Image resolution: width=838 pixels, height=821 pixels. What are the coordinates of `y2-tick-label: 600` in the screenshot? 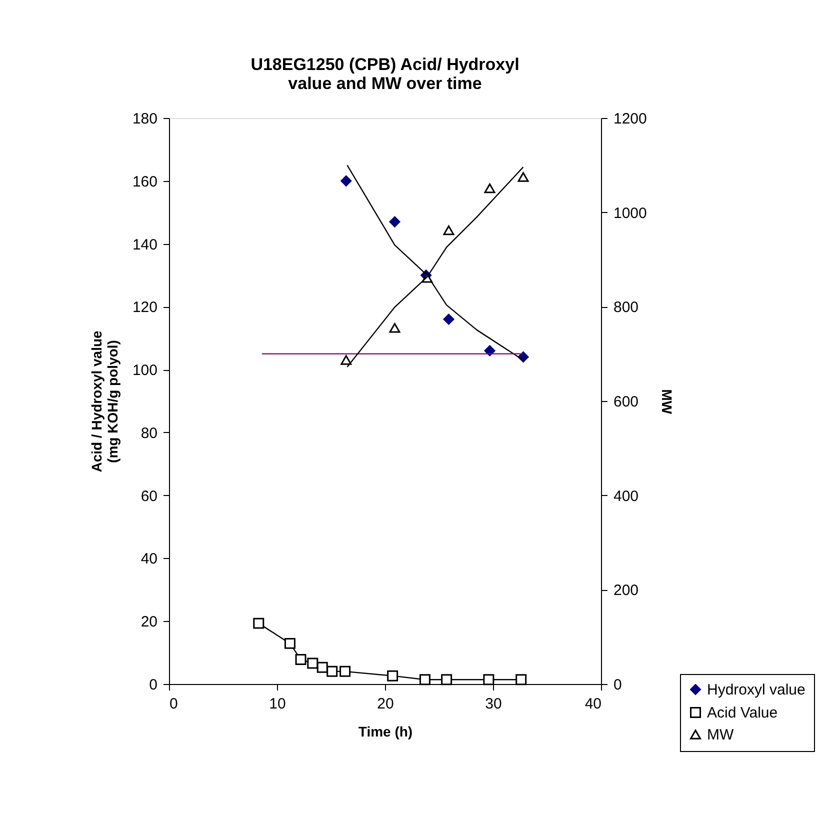 It's located at (626, 402).